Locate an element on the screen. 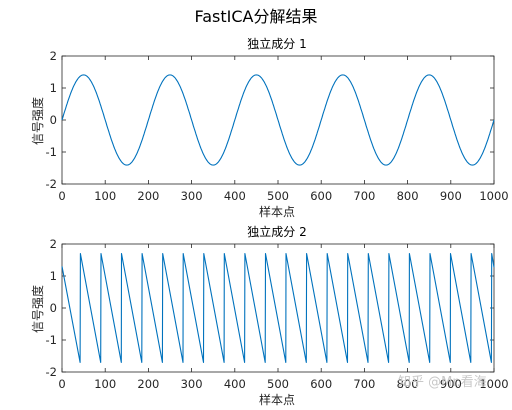  axes-title-1: 独立成分 1 is located at coordinates (276, 43).